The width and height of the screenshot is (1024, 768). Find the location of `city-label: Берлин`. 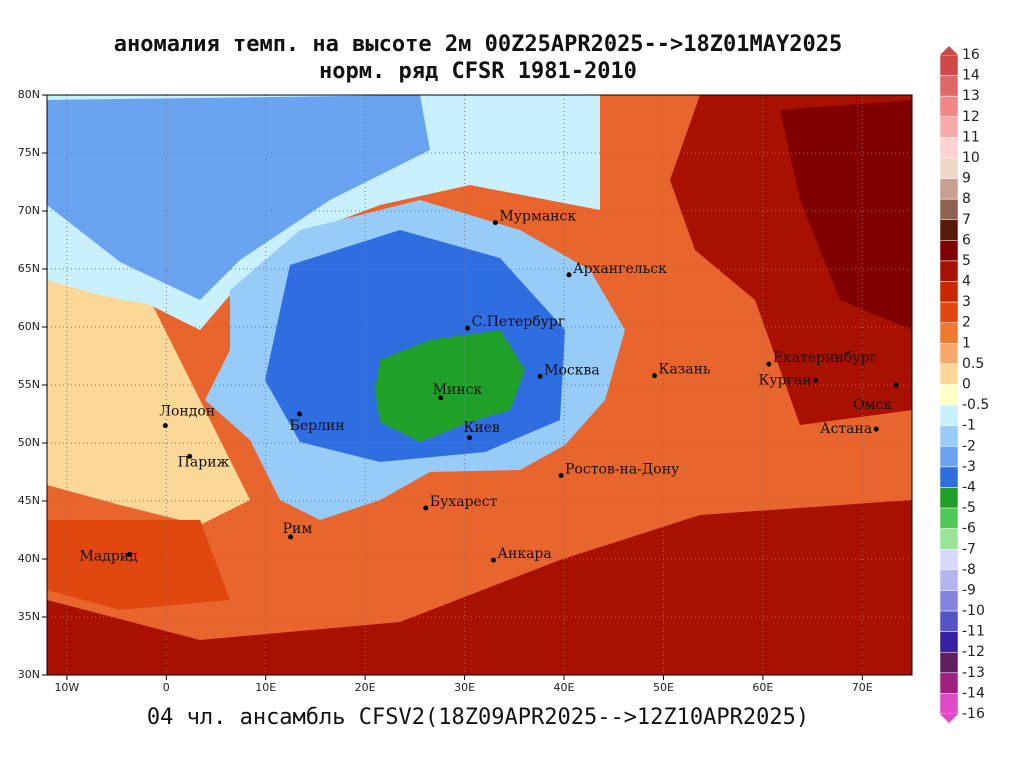

city-label: Берлин is located at coordinates (317, 426).